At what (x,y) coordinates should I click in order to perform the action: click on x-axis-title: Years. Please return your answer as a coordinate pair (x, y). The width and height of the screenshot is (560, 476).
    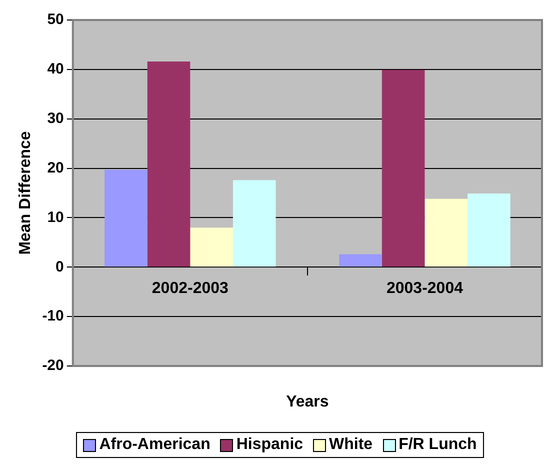
    Looking at the image, I should click on (307, 401).